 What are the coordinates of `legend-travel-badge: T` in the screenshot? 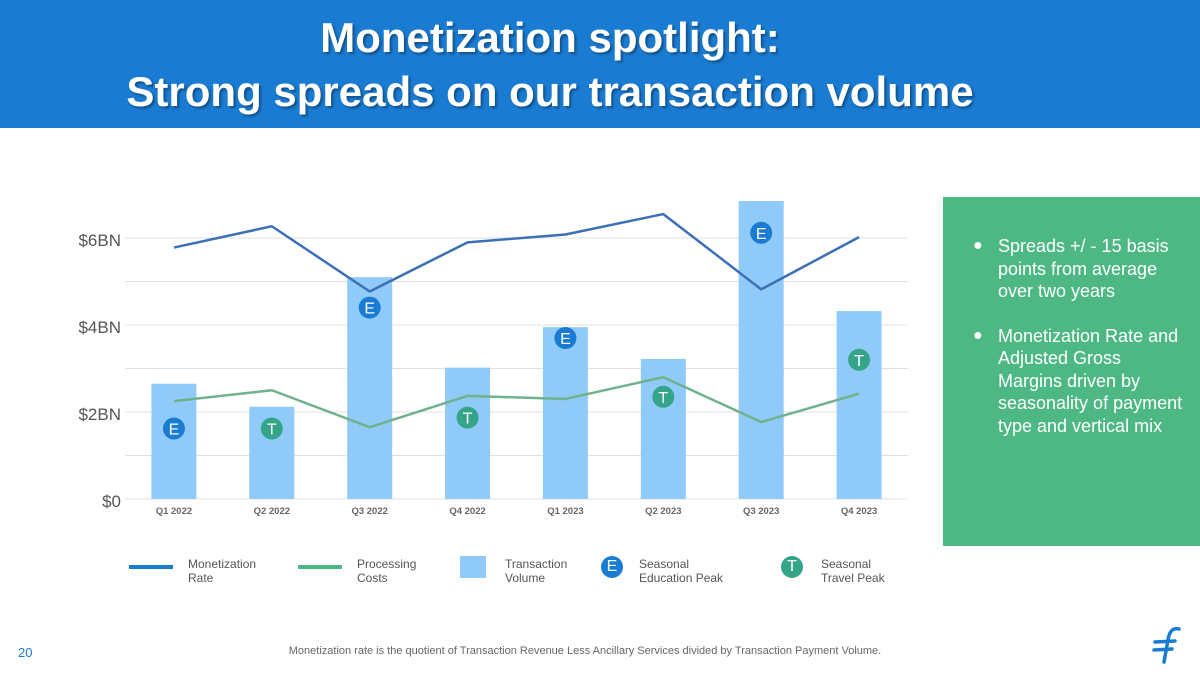 It's located at (792, 567).